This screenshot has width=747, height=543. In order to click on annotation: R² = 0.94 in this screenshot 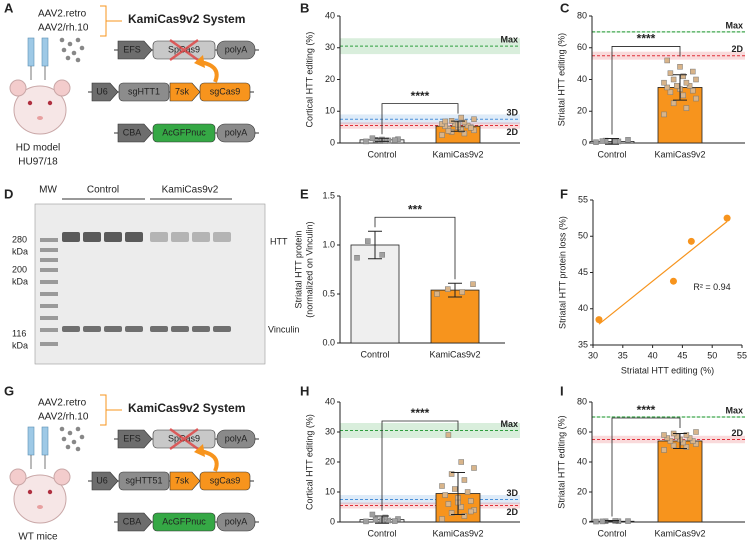, I will do `click(711, 287)`.